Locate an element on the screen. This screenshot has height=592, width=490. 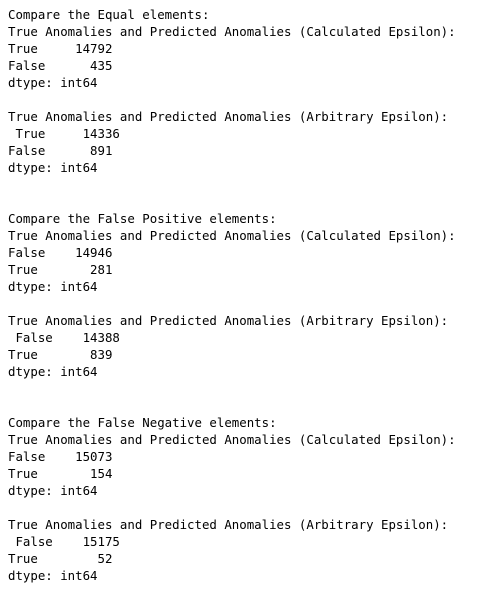
output-line: True 14336 is located at coordinates (64, 133).